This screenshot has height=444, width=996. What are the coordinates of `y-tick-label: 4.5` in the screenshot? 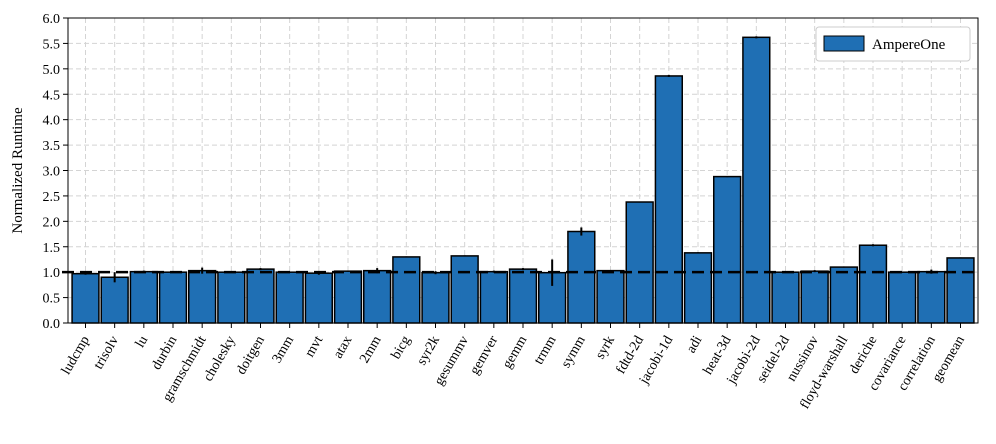 It's located at (52, 95).